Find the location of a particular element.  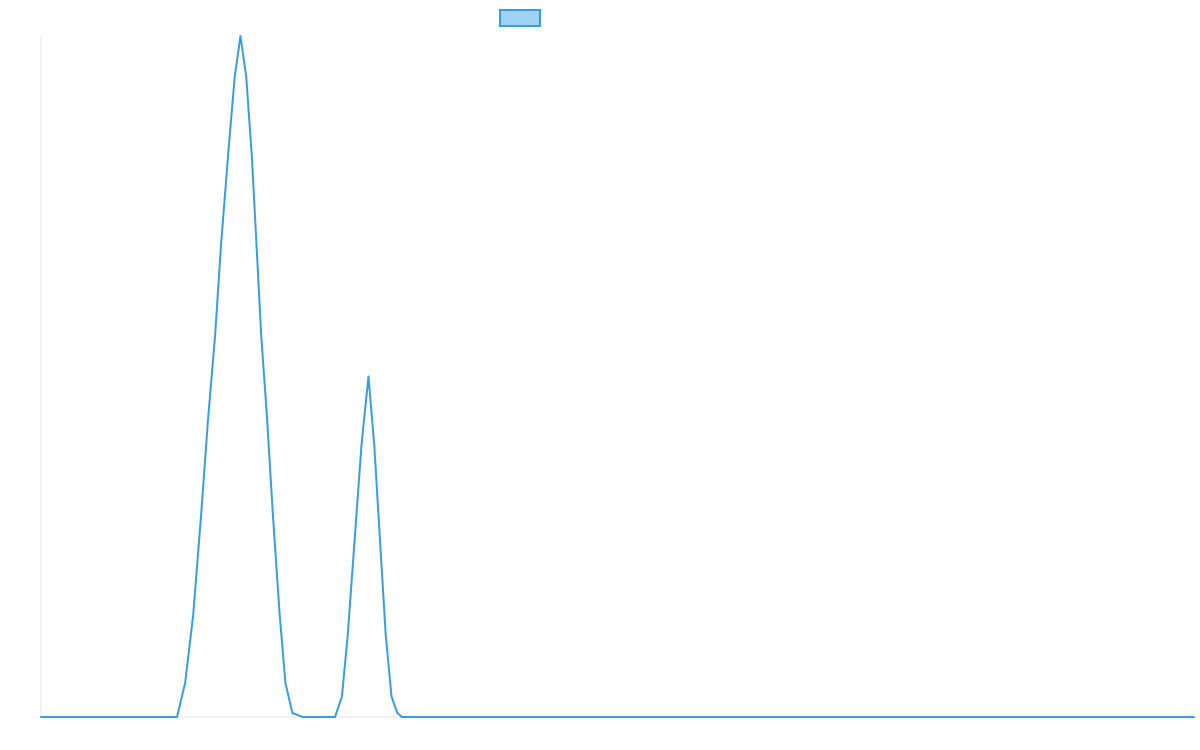

legend is located at coordinates (520, 18).